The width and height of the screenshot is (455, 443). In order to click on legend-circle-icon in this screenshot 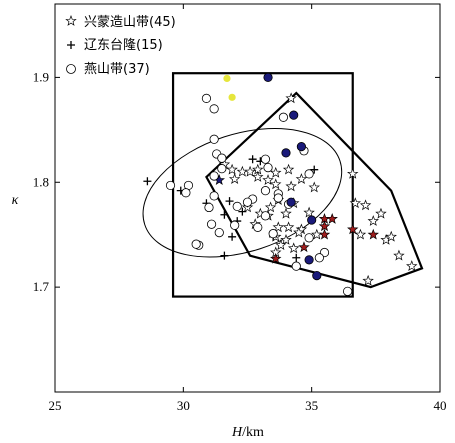, I will do `click(71, 69)`.